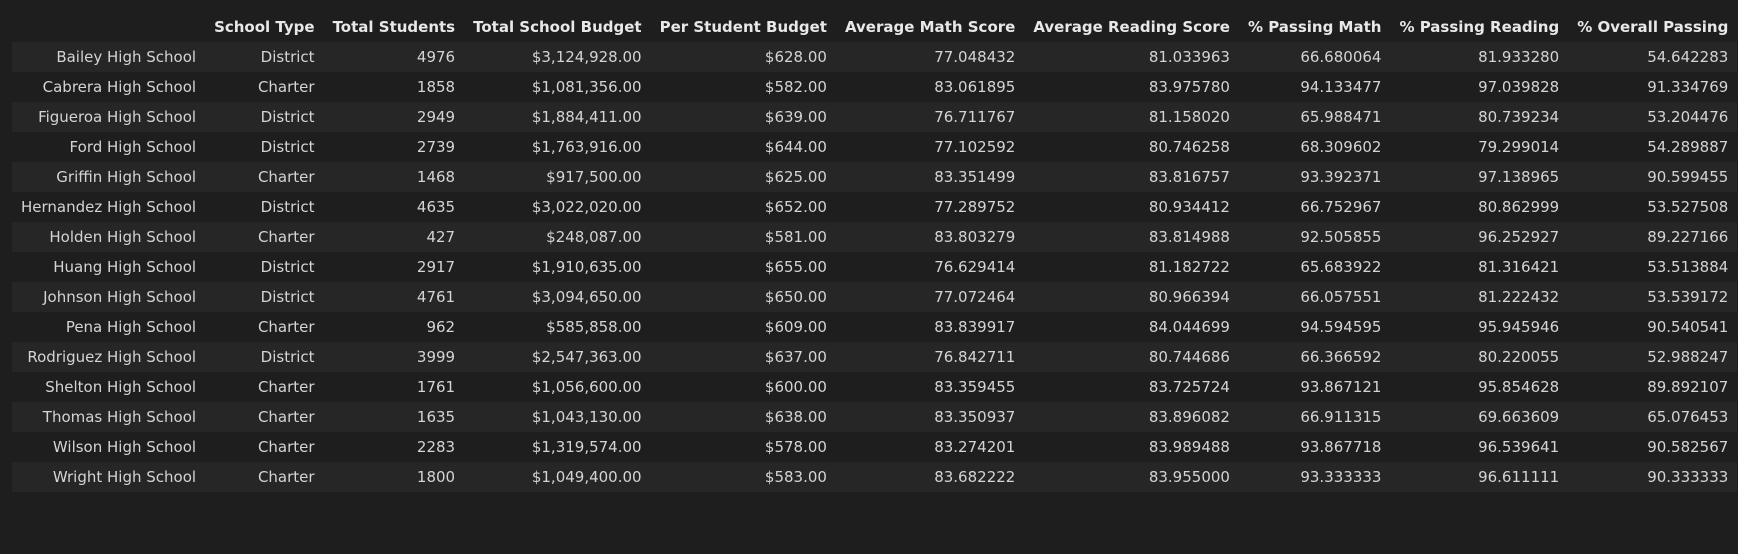 This screenshot has width=1738, height=554. I want to click on cell-per-student-budget: $600.00, so click(795, 387).